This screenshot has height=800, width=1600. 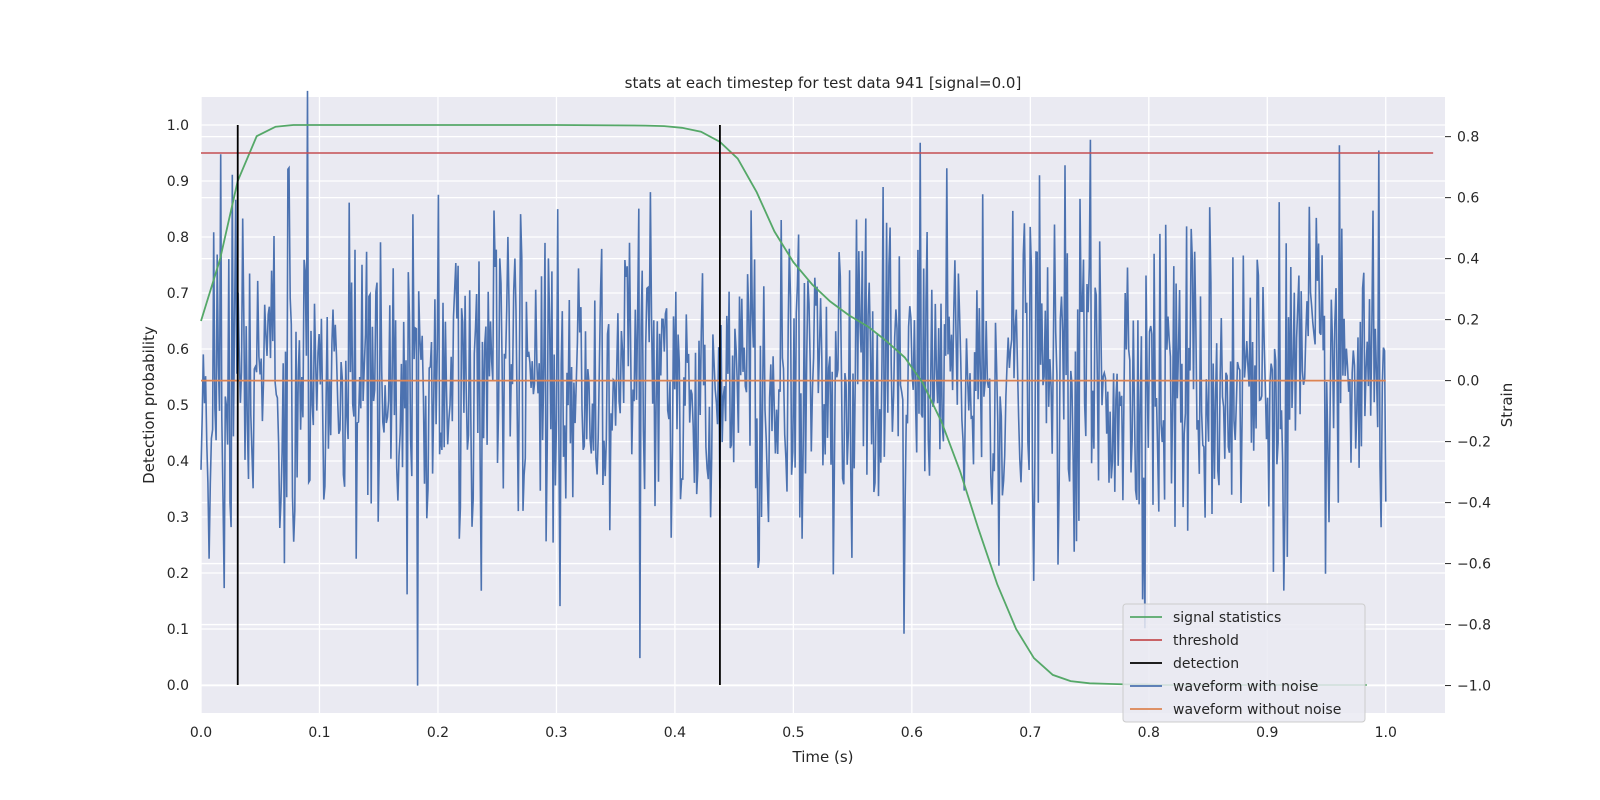 I want to click on x-tick-label: 0.6, so click(x=912, y=733).